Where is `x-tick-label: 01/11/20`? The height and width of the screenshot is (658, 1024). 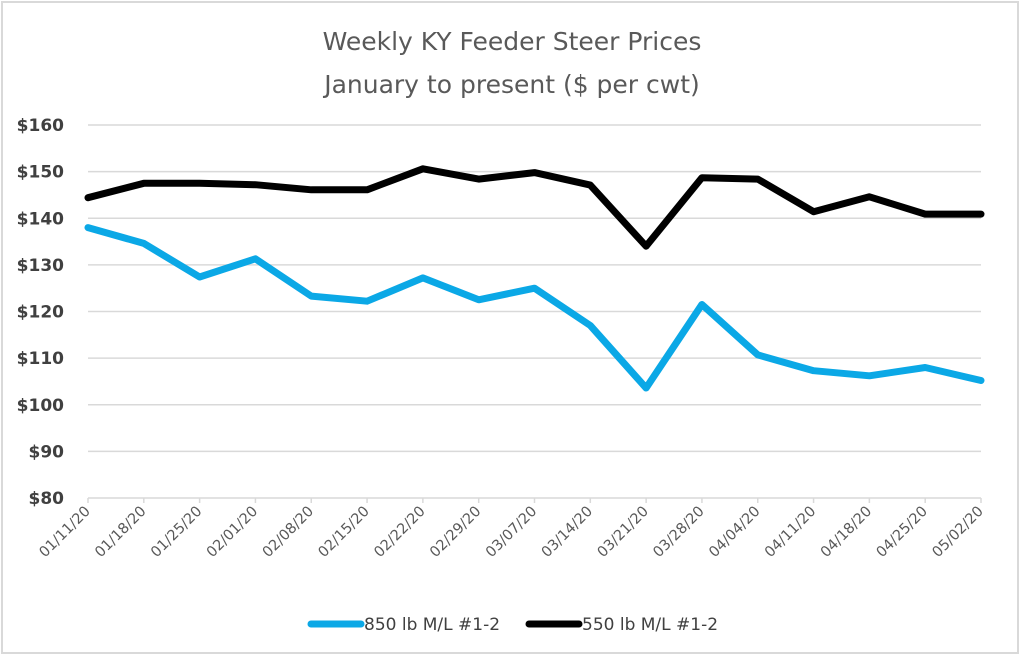 x-tick-label: 01/11/20 is located at coordinates (64, 532).